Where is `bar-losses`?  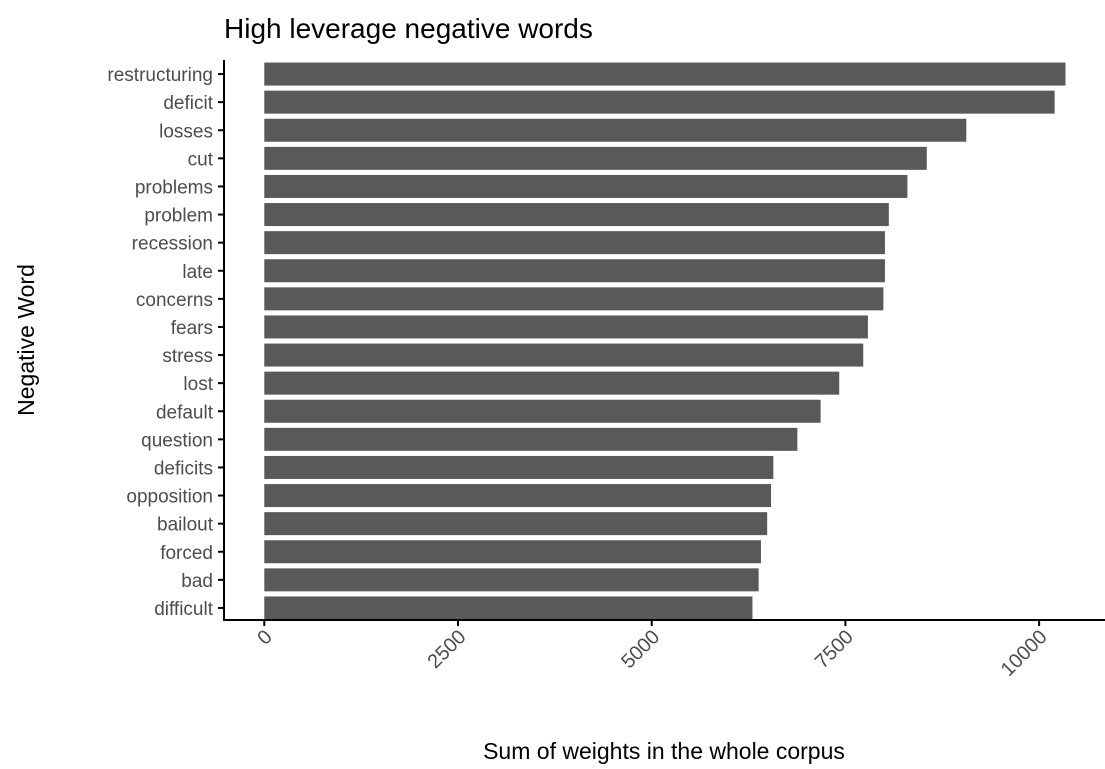 bar-losses is located at coordinates (615, 130).